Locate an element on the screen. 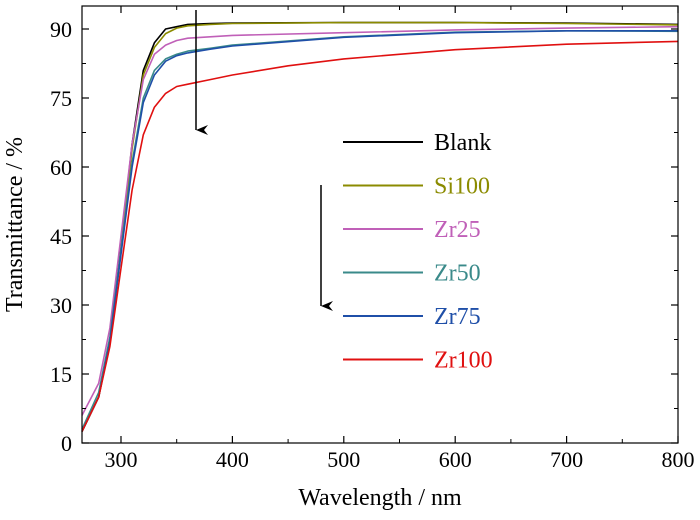 The image size is (700, 520). legend: Blank Si100 Zr25 Zr50 Zr75 Zr100 is located at coordinates (418, 252).